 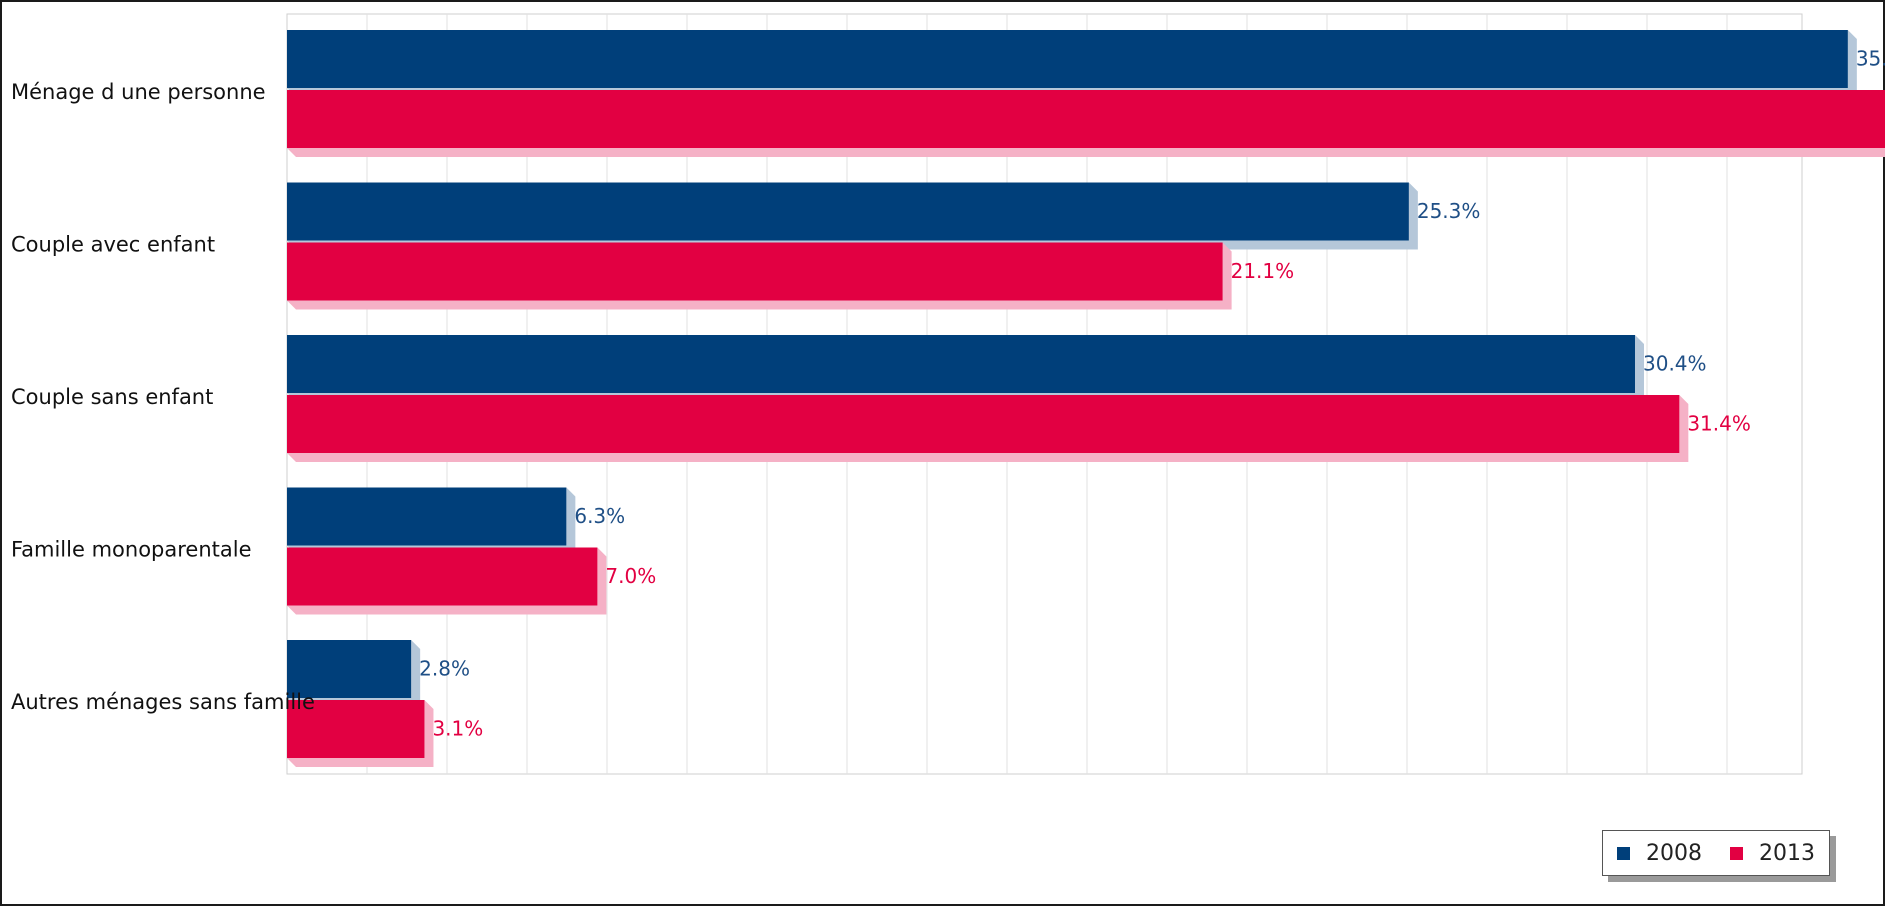 What do you see at coordinates (1736, 853) in the screenshot?
I see `legend-swatch-2013` at bounding box center [1736, 853].